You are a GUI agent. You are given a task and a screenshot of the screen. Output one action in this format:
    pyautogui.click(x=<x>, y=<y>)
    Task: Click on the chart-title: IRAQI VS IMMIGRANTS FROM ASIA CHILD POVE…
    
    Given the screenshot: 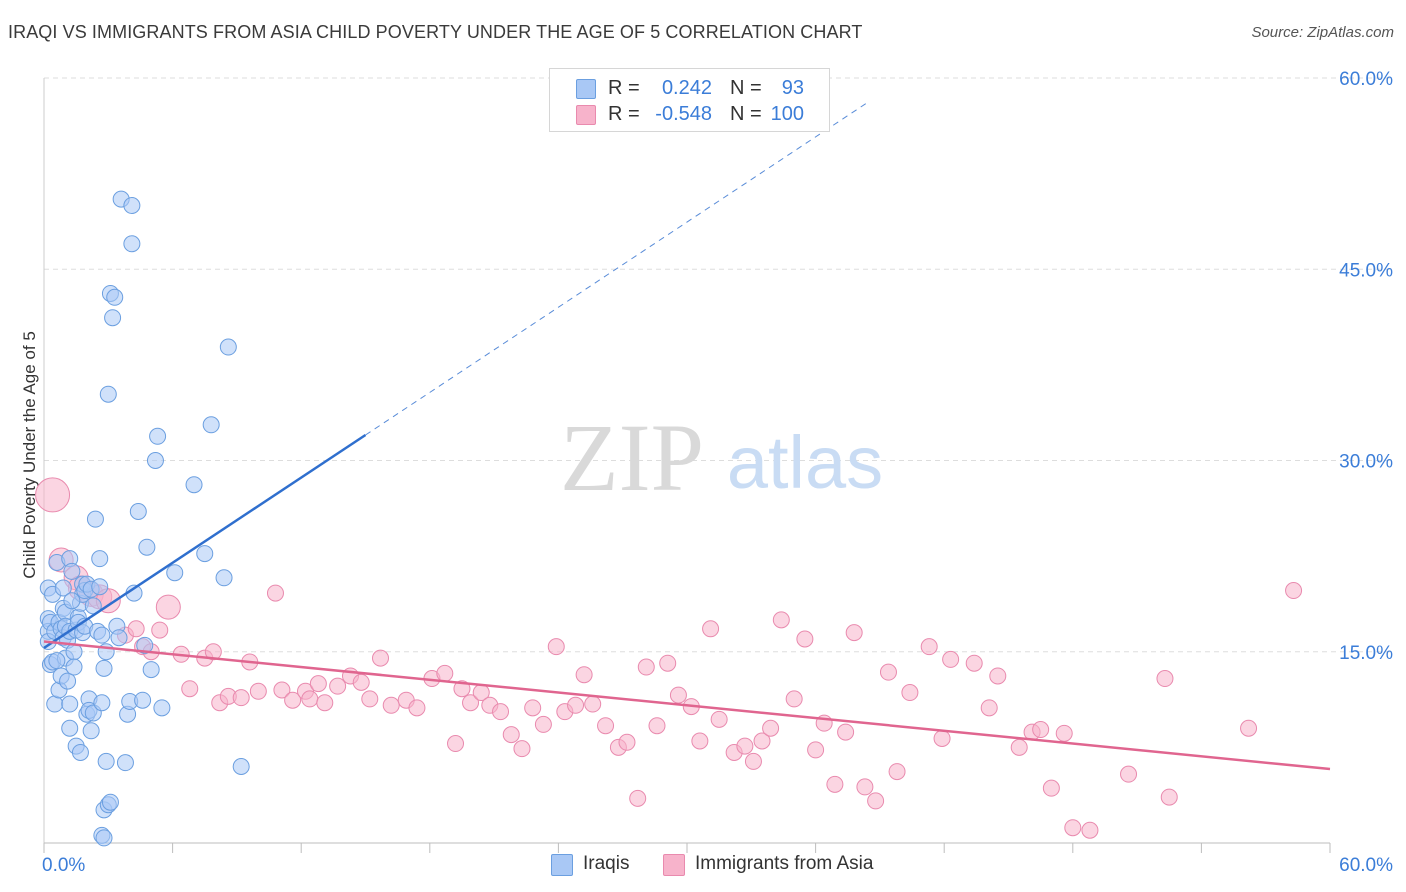 What is the action you would take?
    pyautogui.click(x=435, y=32)
    